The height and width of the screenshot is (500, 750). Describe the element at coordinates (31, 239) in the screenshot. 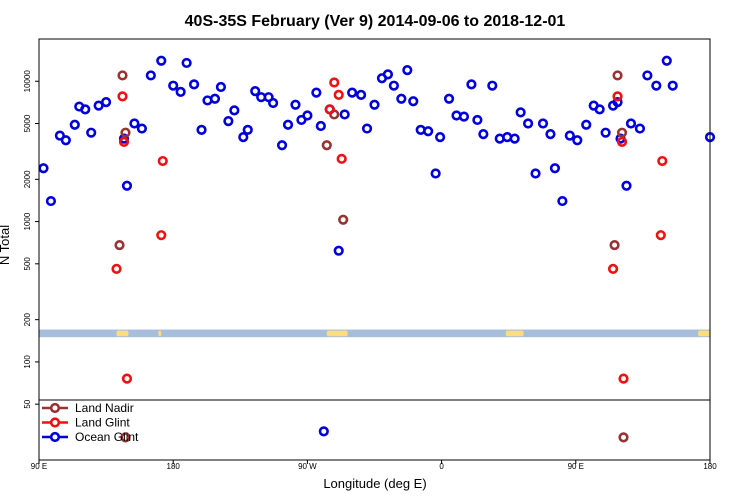

I see `y-axis-ticks: 50 100 200 500 1000 2000 5000 10000` at that location.